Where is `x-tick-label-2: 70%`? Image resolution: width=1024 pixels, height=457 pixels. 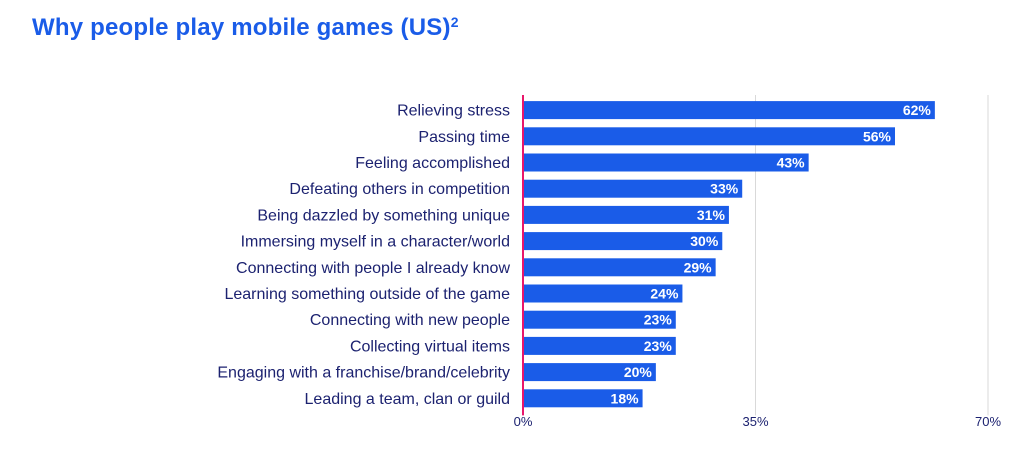
x-tick-label-2: 70% is located at coordinates (988, 421).